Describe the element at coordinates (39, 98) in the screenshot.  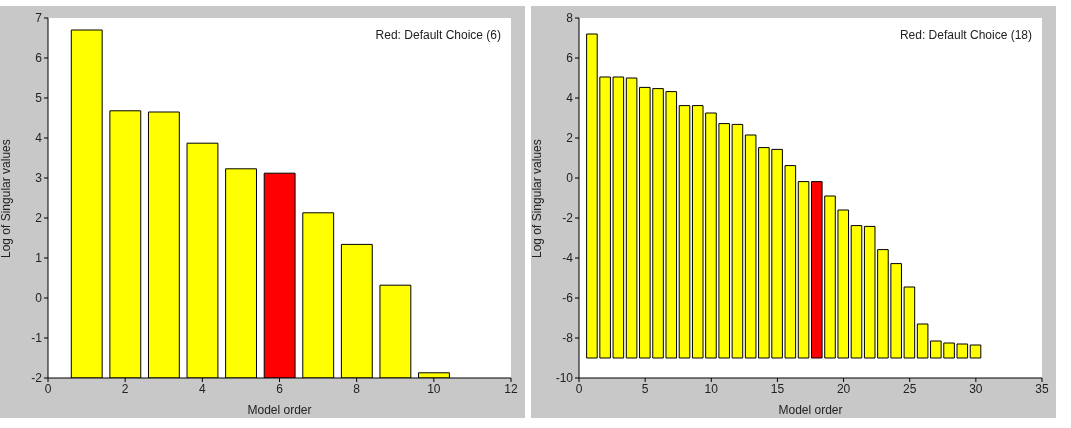
I see `y-tick-label: 5` at that location.